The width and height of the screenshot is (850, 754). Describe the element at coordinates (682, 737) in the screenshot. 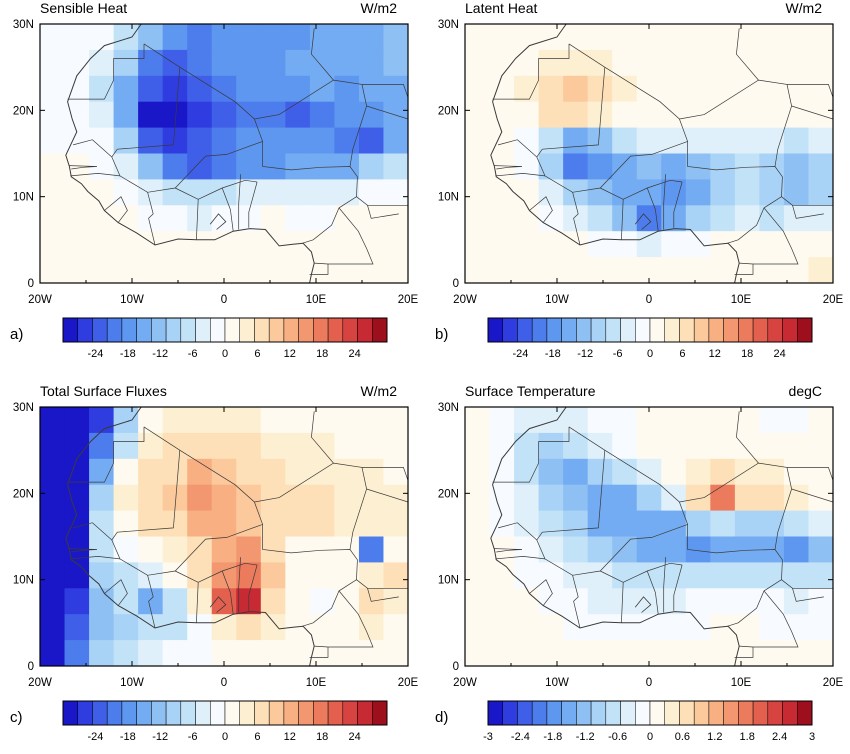

I see `colorbar-tick-label: 0.6` at that location.